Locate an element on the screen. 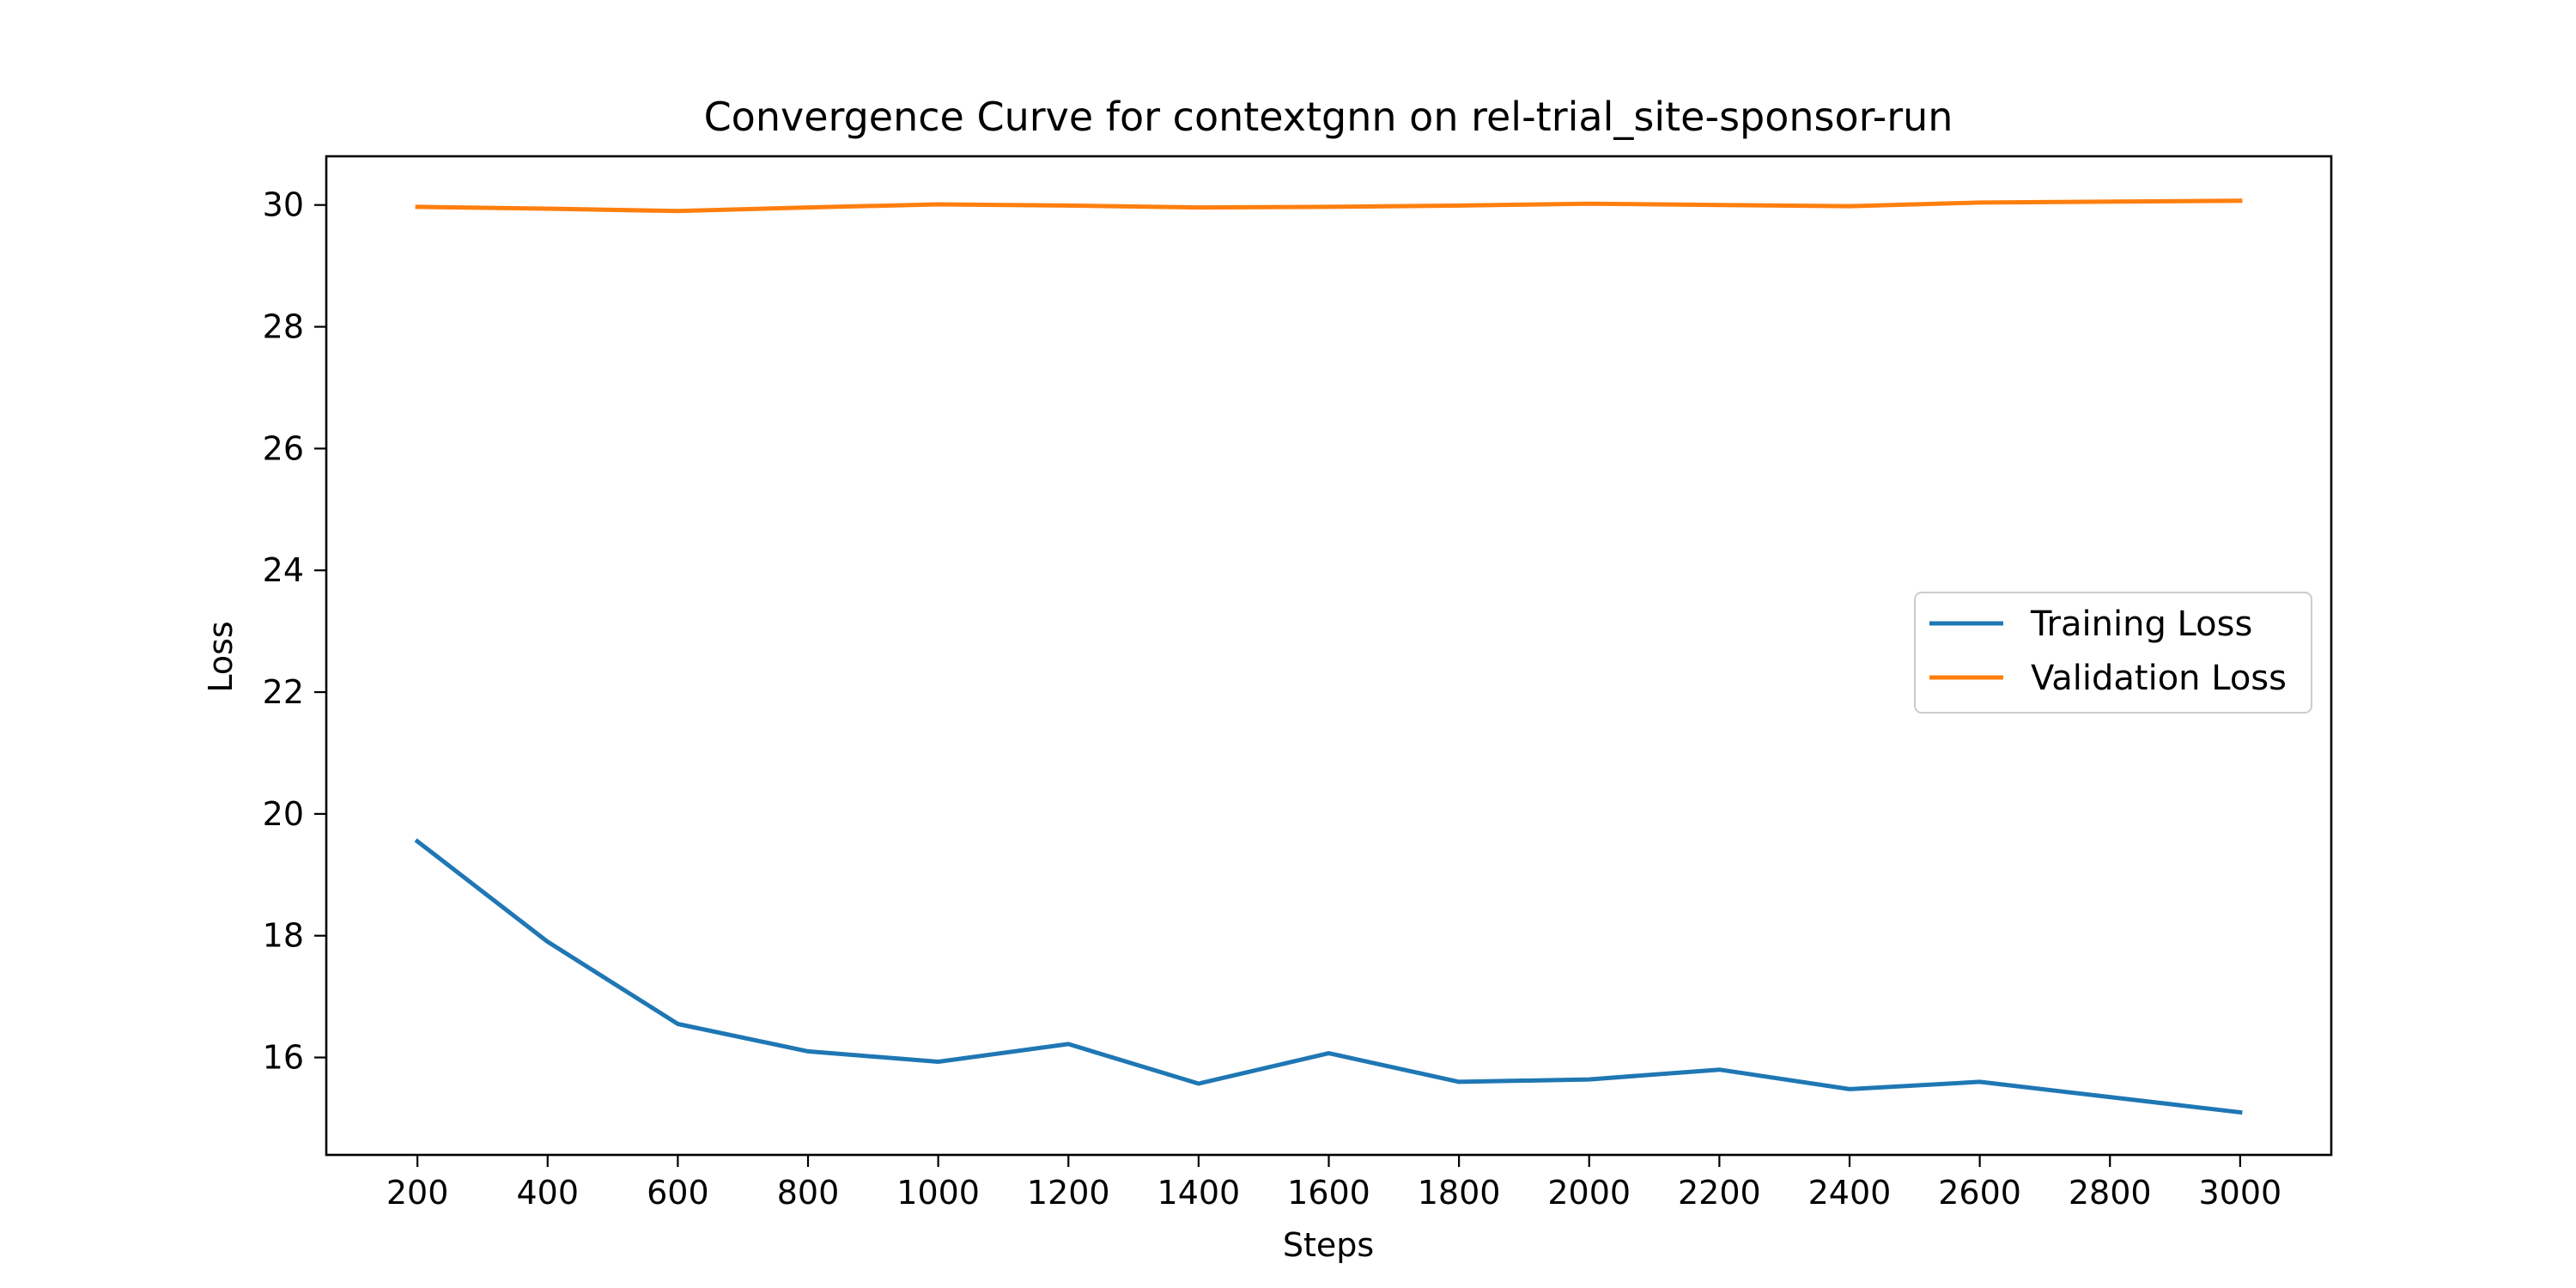 Image resolution: width=2576 pixels, height=1288 pixels. validation-loss-line is located at coordinates (1329, 206).